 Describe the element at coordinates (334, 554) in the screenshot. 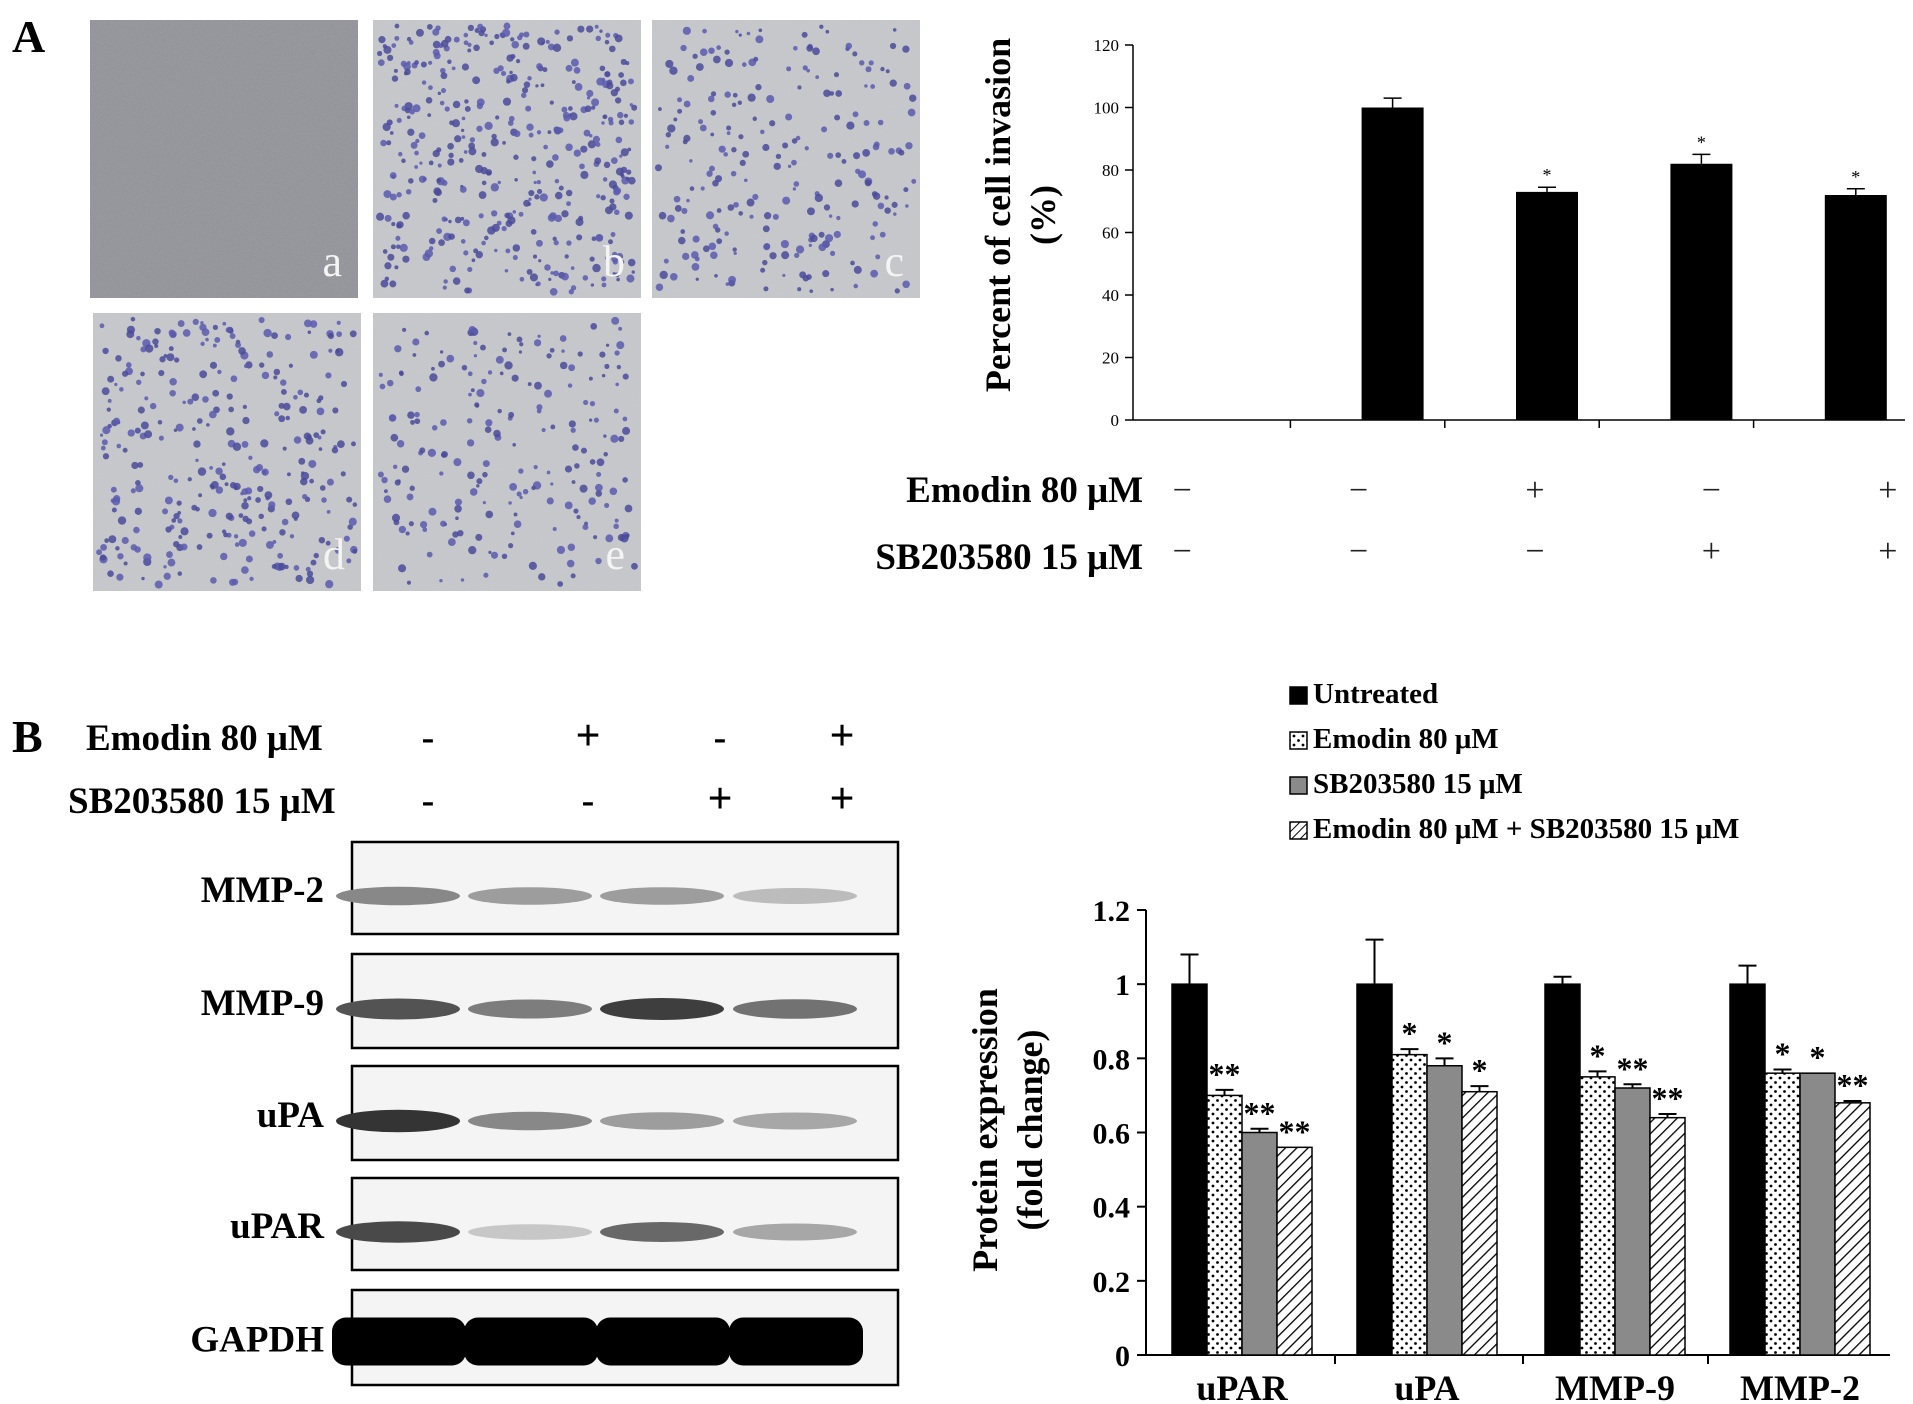

I see `micrograph-letter: d` at that location.